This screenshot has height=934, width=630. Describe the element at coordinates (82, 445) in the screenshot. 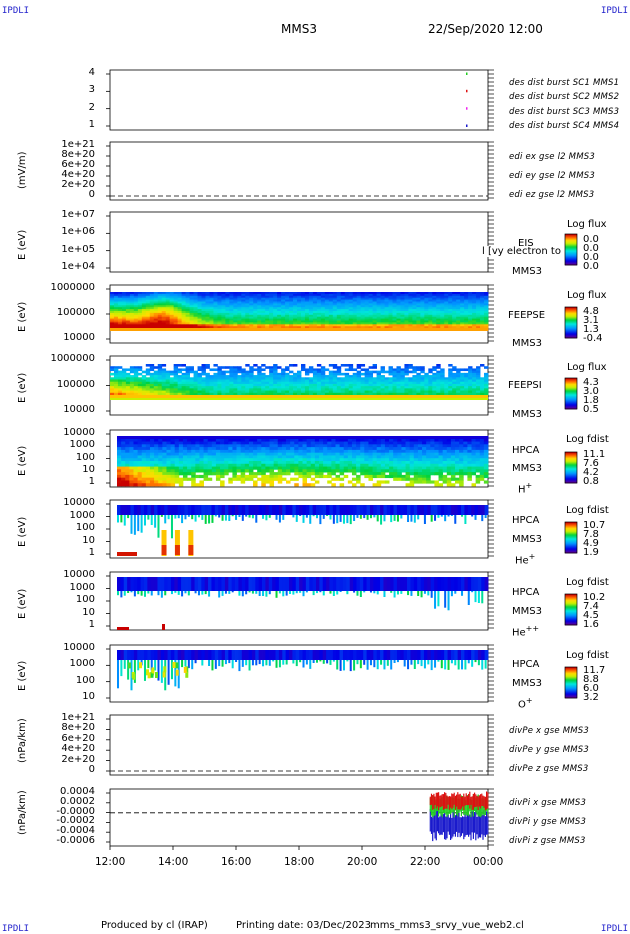

I see `ytick-hpca-h-1: 1000` at that location.